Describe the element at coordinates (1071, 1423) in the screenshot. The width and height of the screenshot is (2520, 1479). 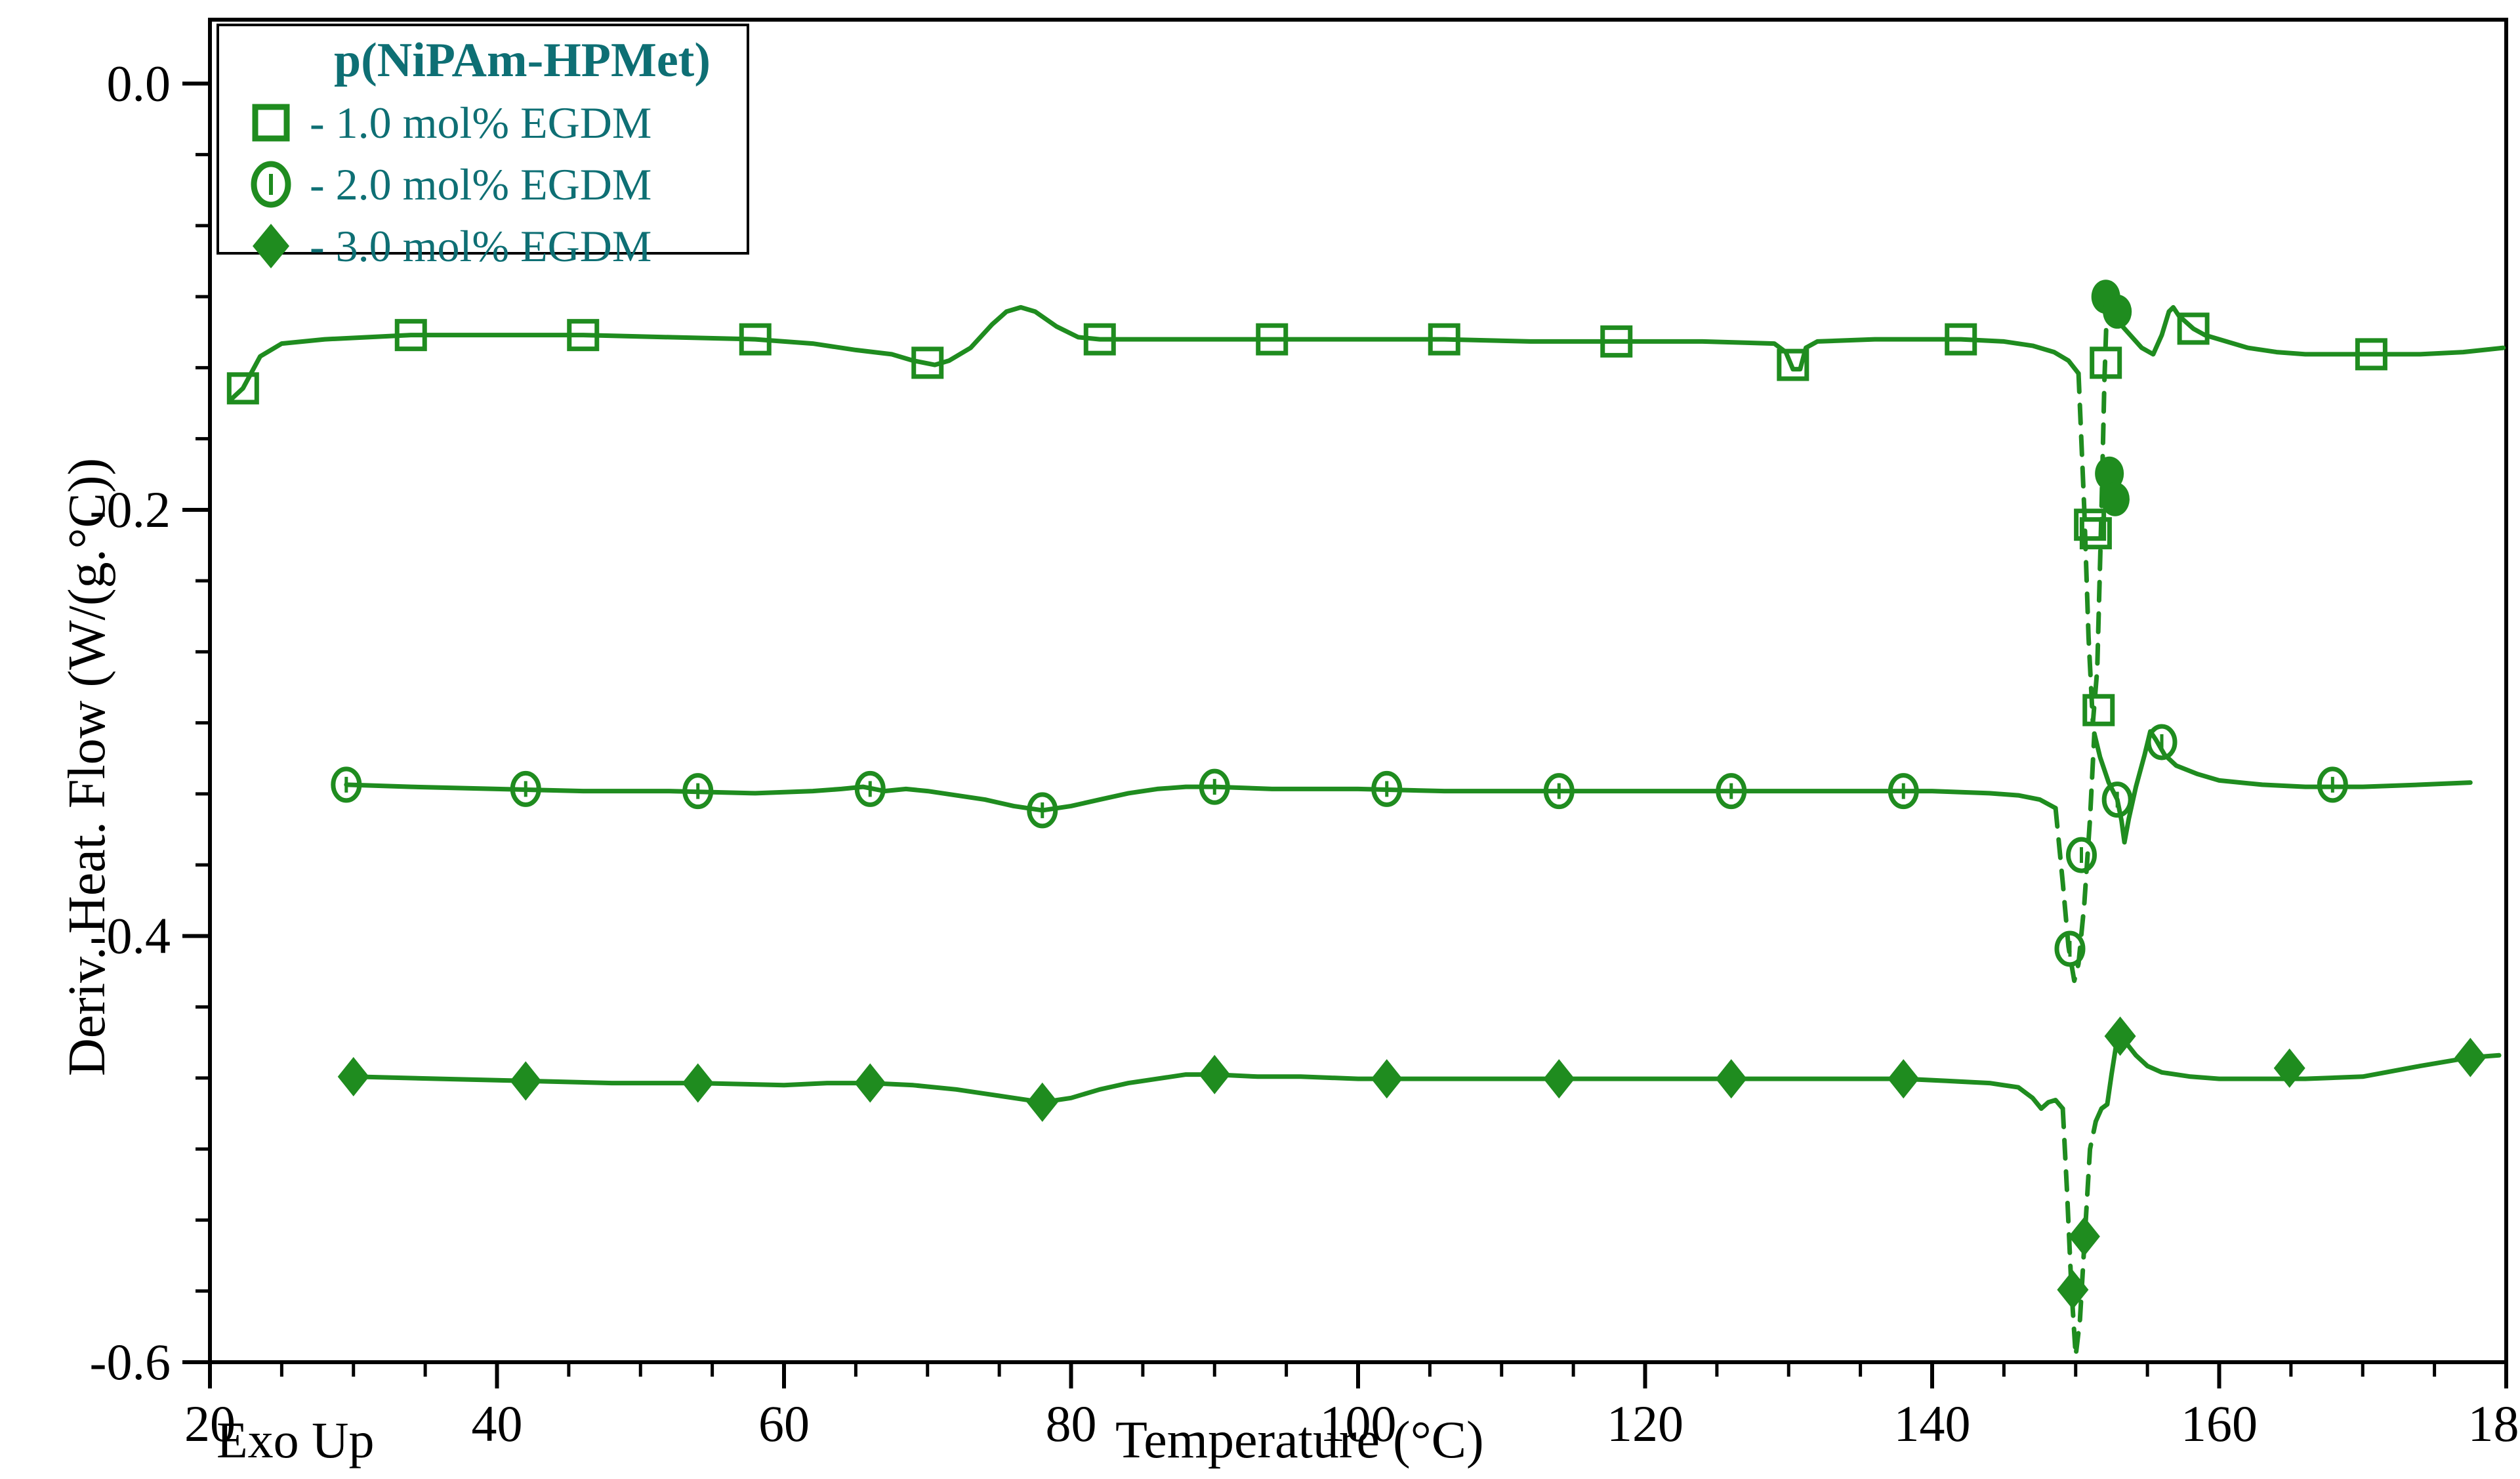
I see `x-tick-label: 80` at that location.